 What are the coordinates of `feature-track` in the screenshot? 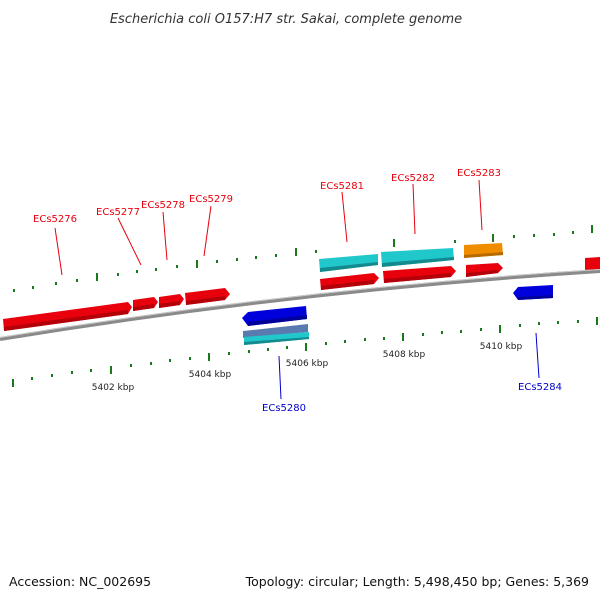 It's located at (411, 257).